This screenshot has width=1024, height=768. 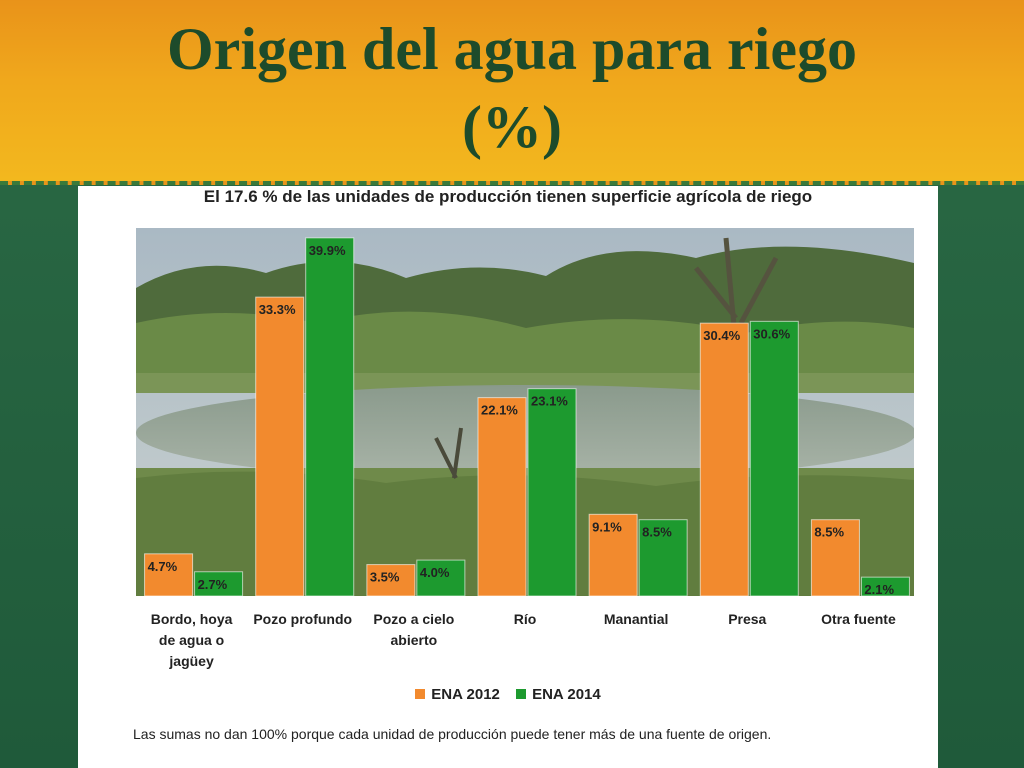 I want to click on category-label-line: Río, so click(x=525, y=619).